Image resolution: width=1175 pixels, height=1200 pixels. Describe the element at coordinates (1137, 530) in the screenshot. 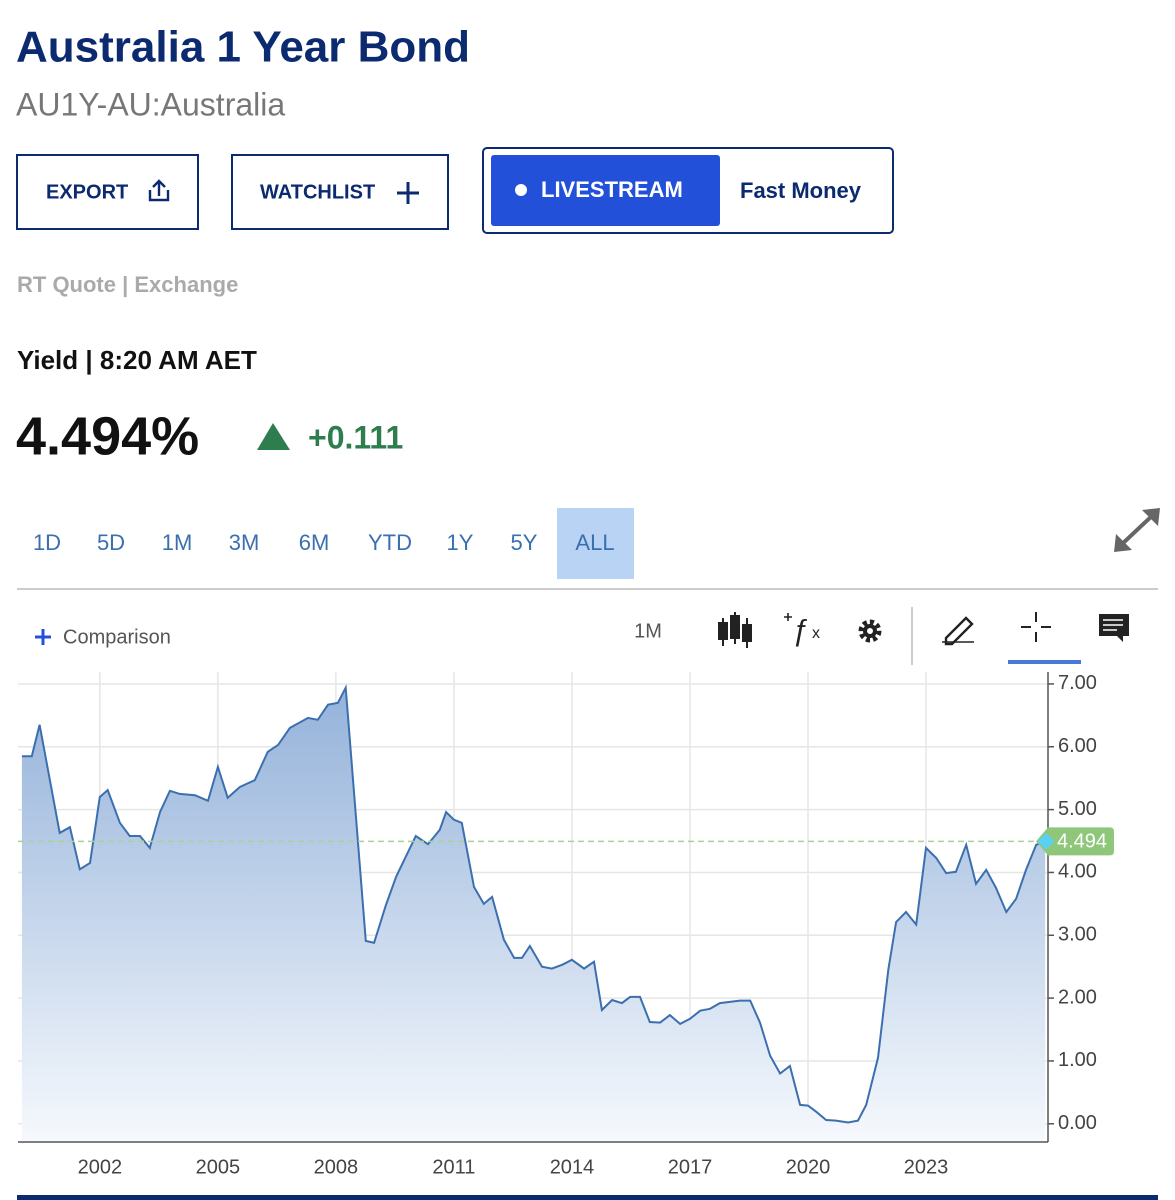

I see `expand-button` at that location.